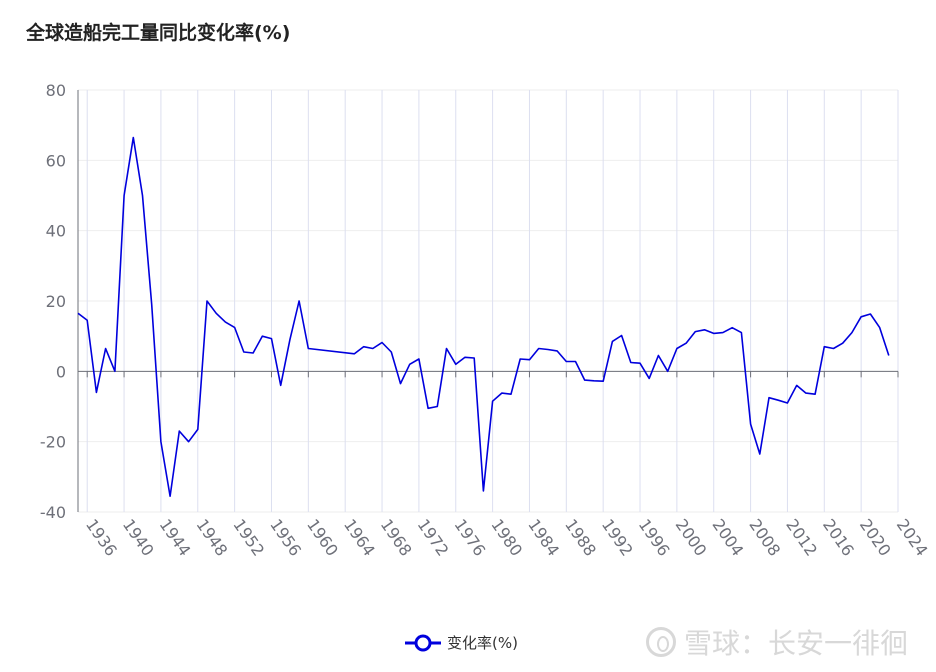 Image resolution: width=936 pixels, height=672 pixels. Describe the element at coordinates (543, 537) in the screenshot. I see `x-tick-label: 1984` at that location.